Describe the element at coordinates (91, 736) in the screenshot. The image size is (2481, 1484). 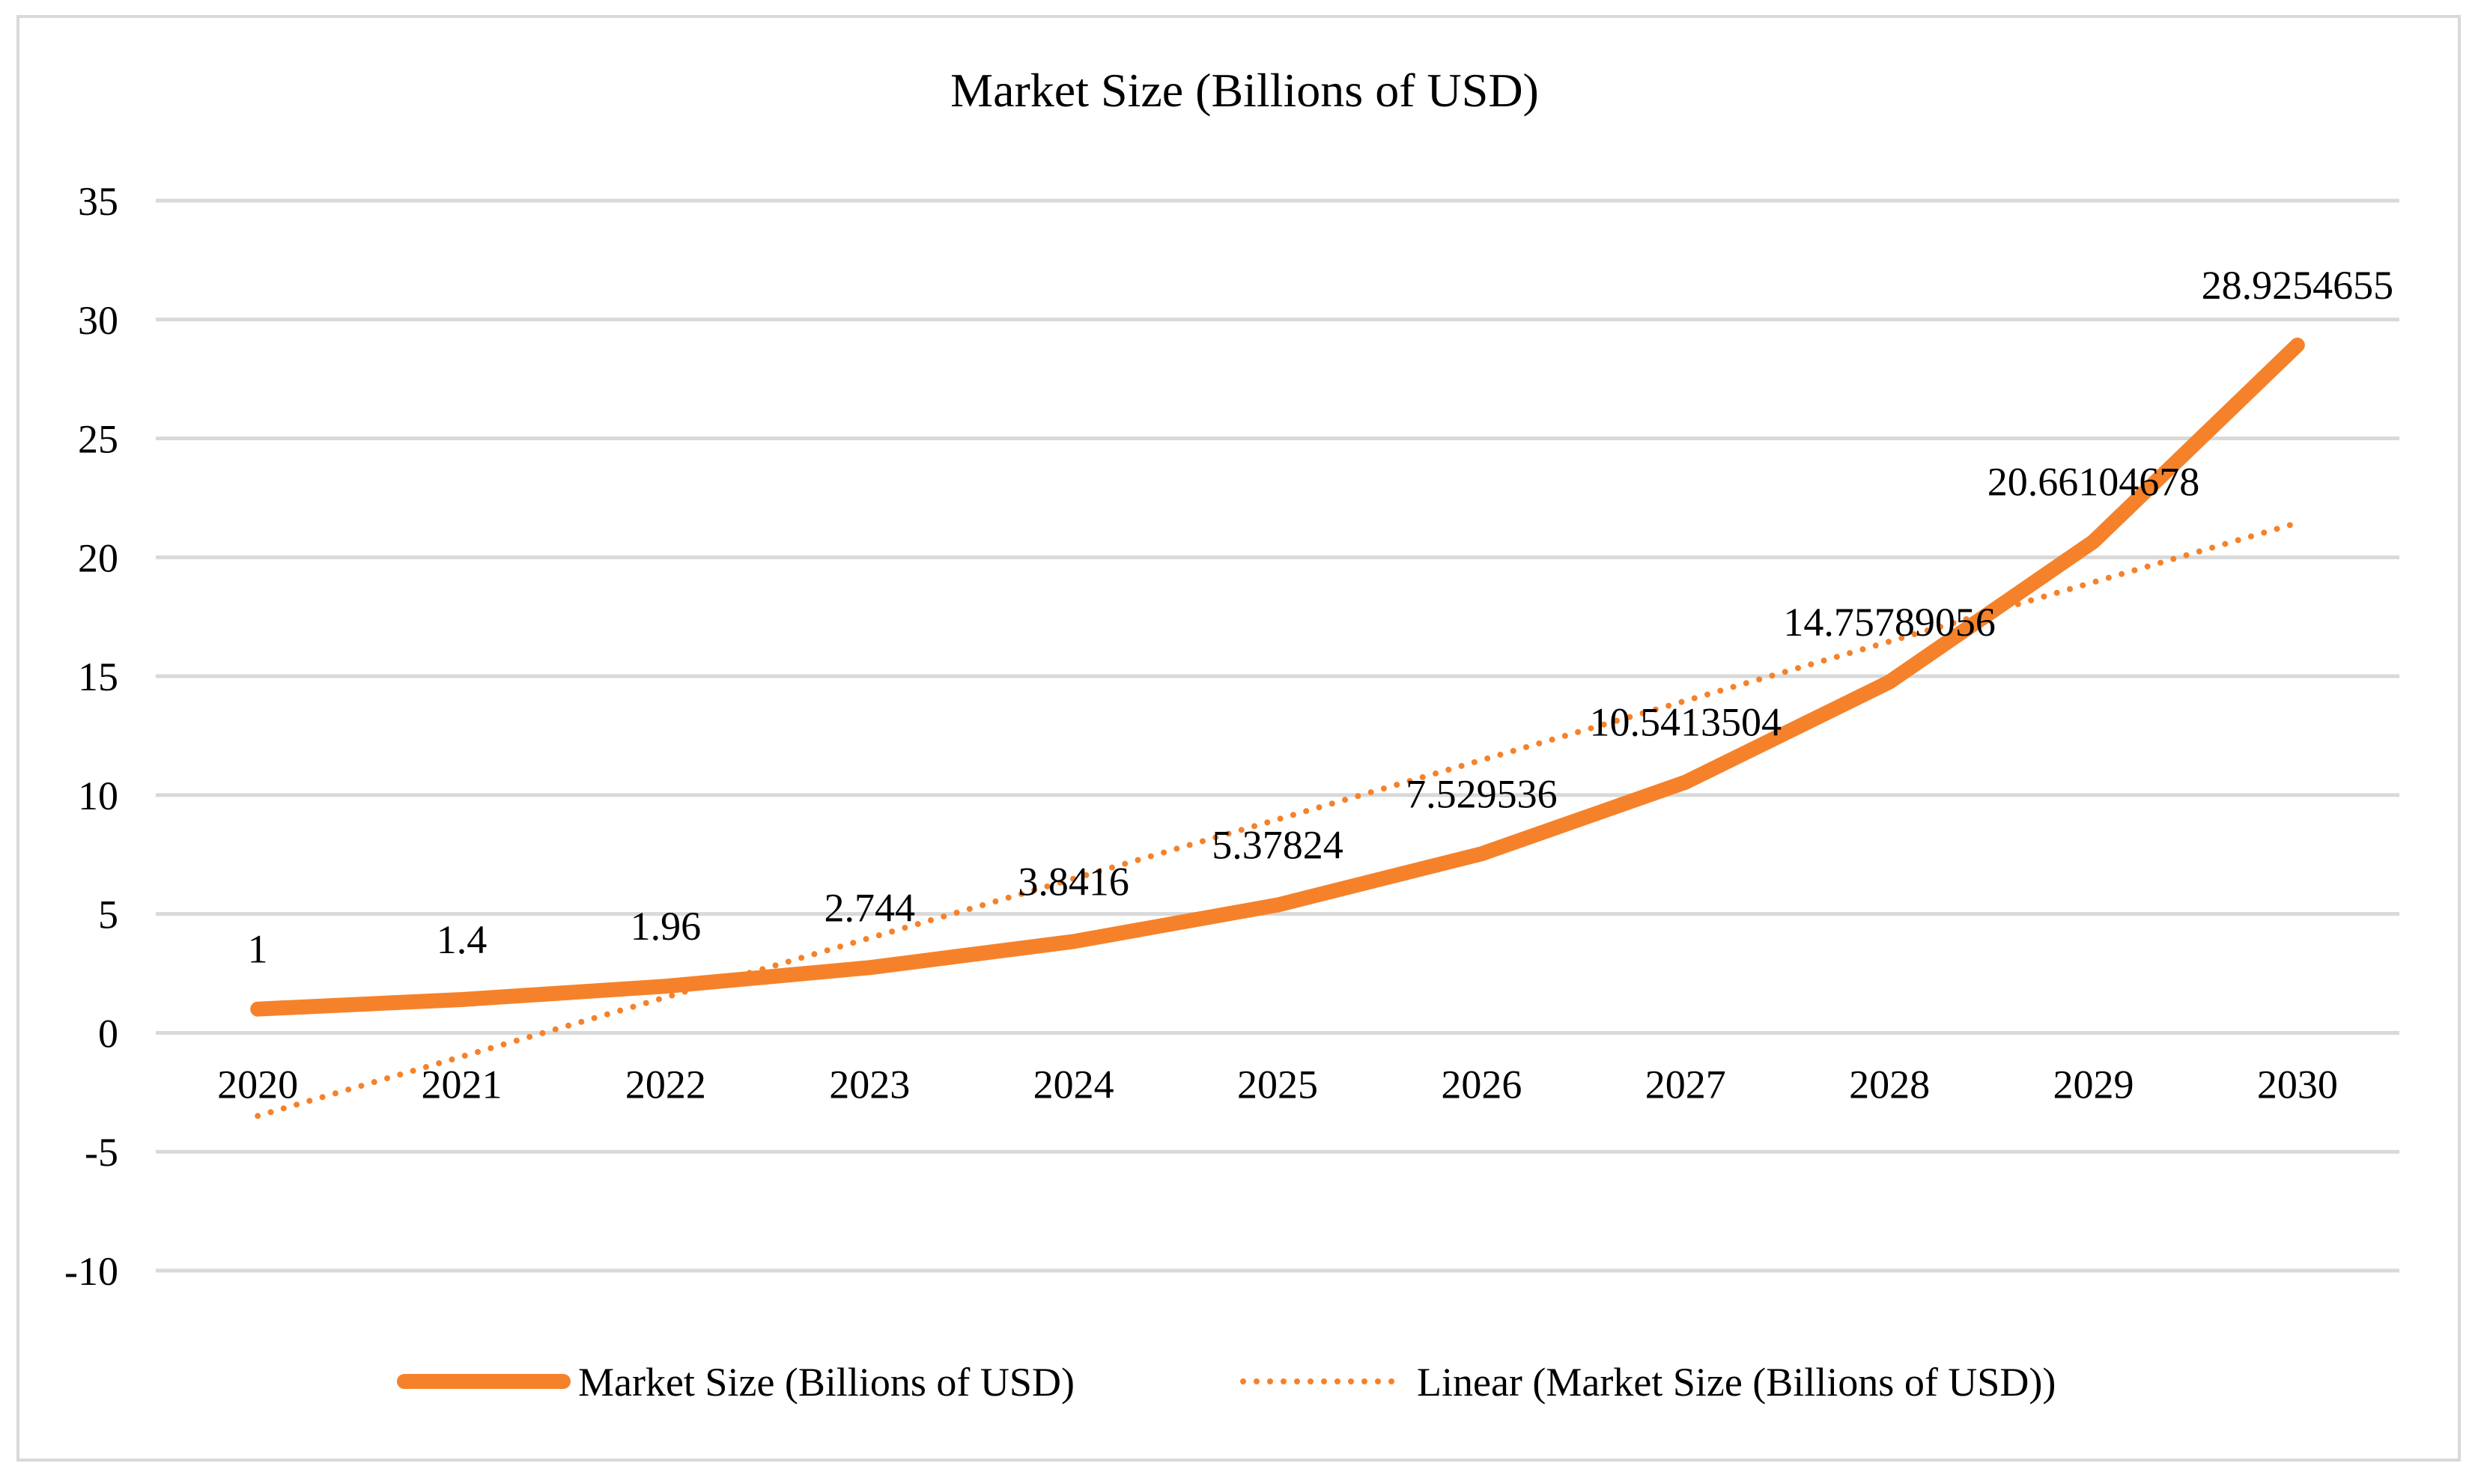
I see `y-axis-tick-labels: -10 -5 0 5 10 15 20 25 30 35` at that location.